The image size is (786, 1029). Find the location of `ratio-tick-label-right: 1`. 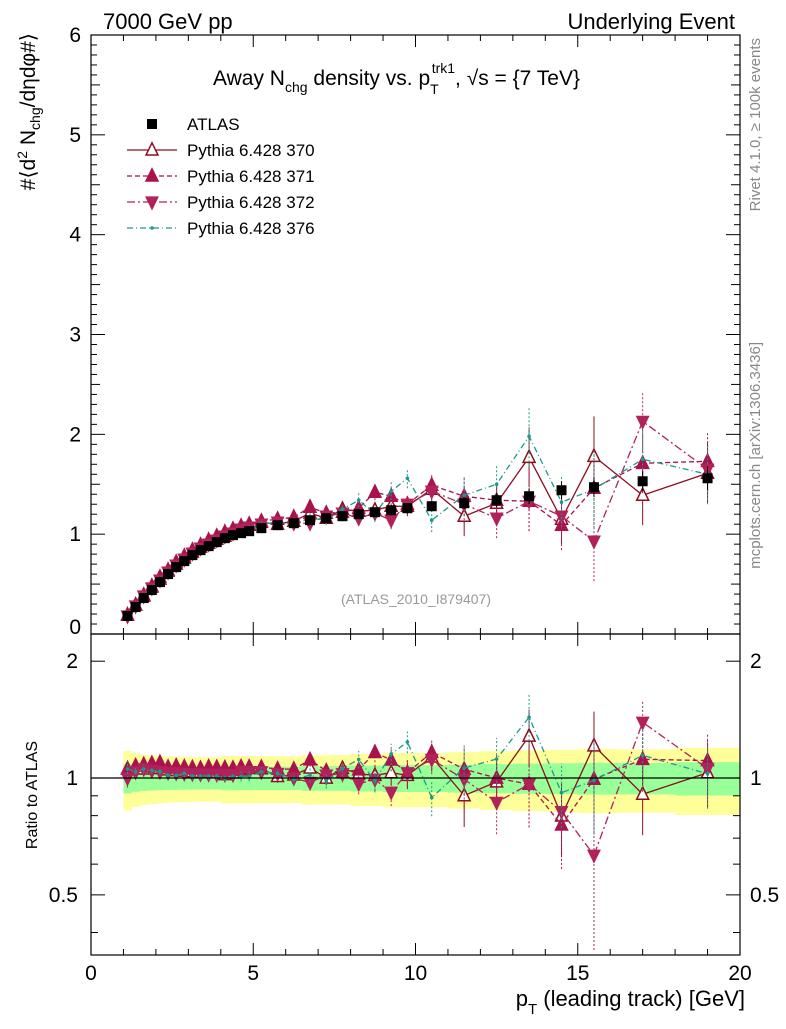

ratio-tick-label-right: 1 is located at coordinates (756, 778).